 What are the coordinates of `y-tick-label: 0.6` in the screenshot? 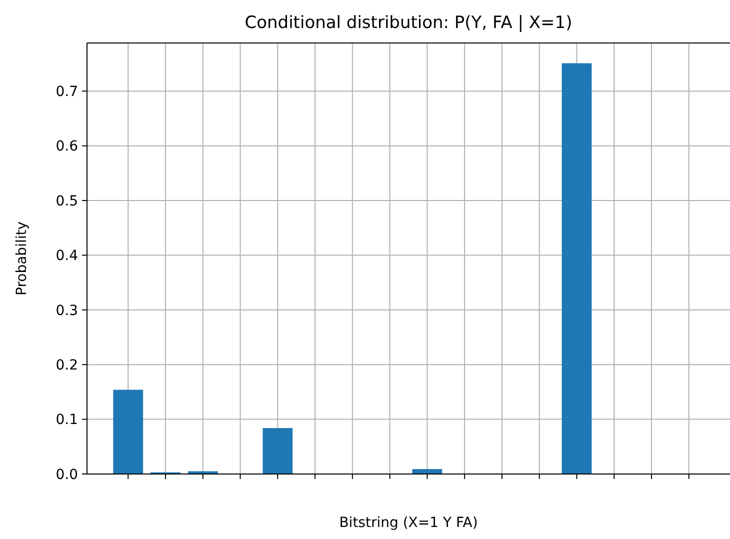 It's located at (67, 146).